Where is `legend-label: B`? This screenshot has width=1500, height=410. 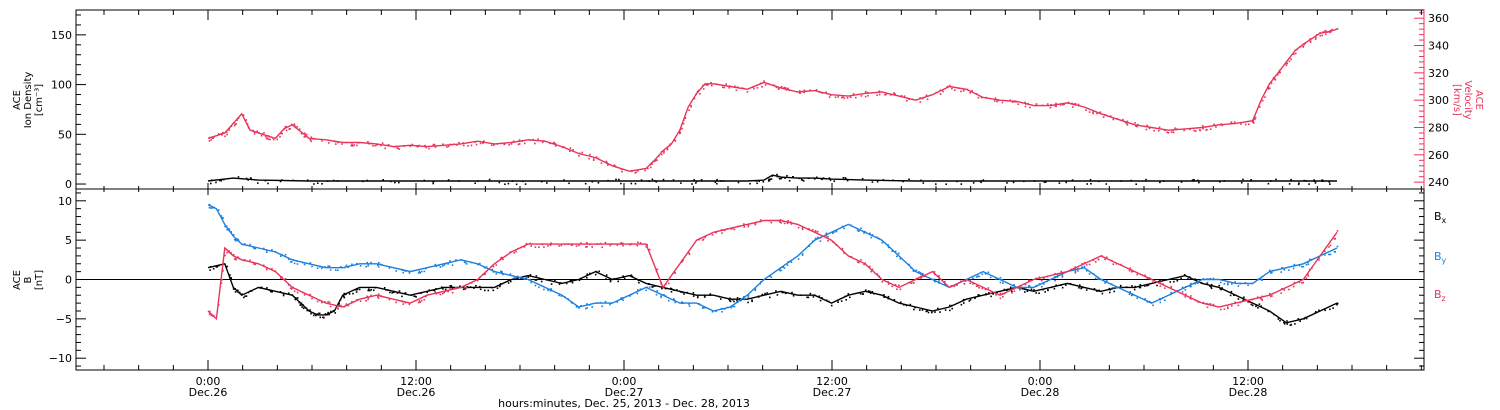
legend-label: B is located at coordinates (1438, 256).